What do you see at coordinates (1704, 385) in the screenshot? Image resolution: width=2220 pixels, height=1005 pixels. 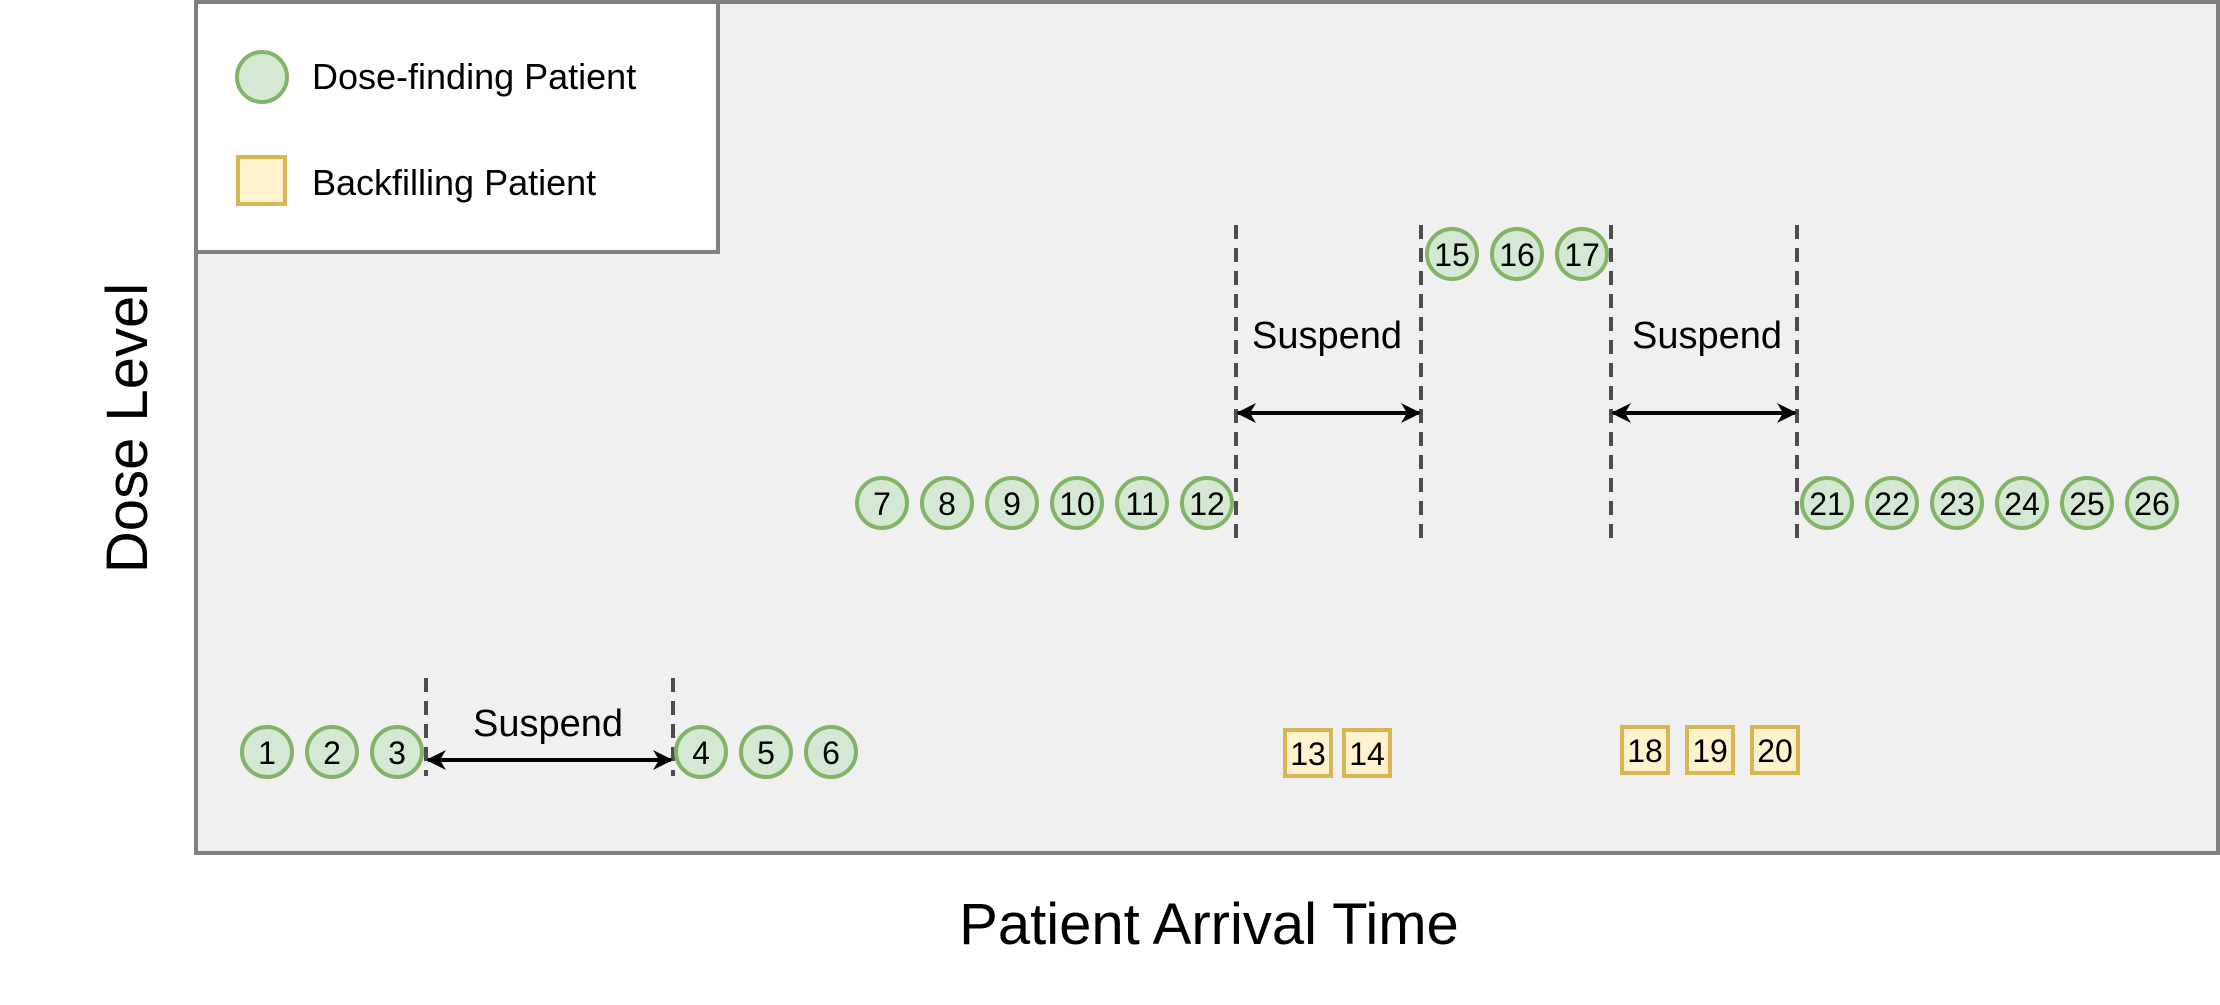 I see `suspension-period-3: Suspend` at bounding box center [1704, 385].